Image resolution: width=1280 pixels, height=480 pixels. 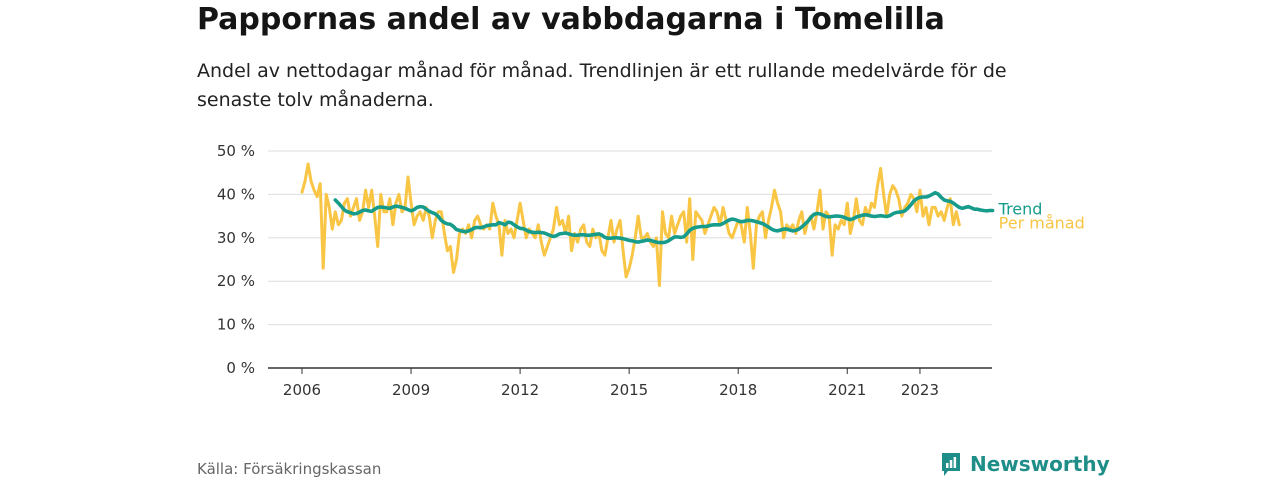 What do you see at coordinates (411, 390) in the screenshot?
I see `x-tick-label: 2009` at bounding box center [411, 390].